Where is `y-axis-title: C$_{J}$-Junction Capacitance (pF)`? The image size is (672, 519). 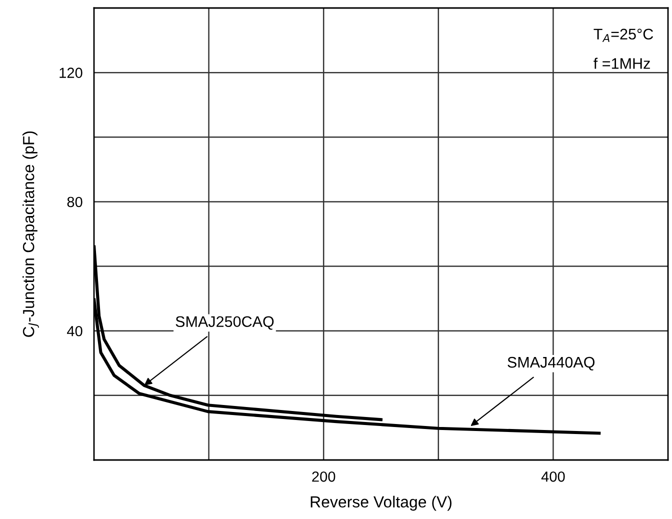 y-axis-title: C$_{J}$-Junction Capacitance (pF) is located at coordinates (30, 234).